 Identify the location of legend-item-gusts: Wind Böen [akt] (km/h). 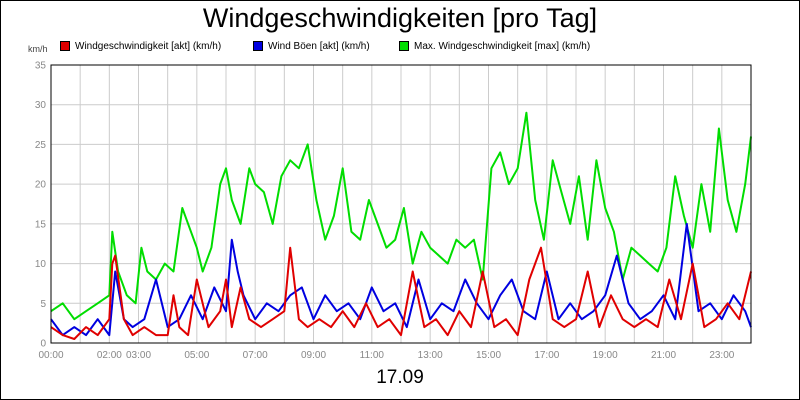
(311, 46).